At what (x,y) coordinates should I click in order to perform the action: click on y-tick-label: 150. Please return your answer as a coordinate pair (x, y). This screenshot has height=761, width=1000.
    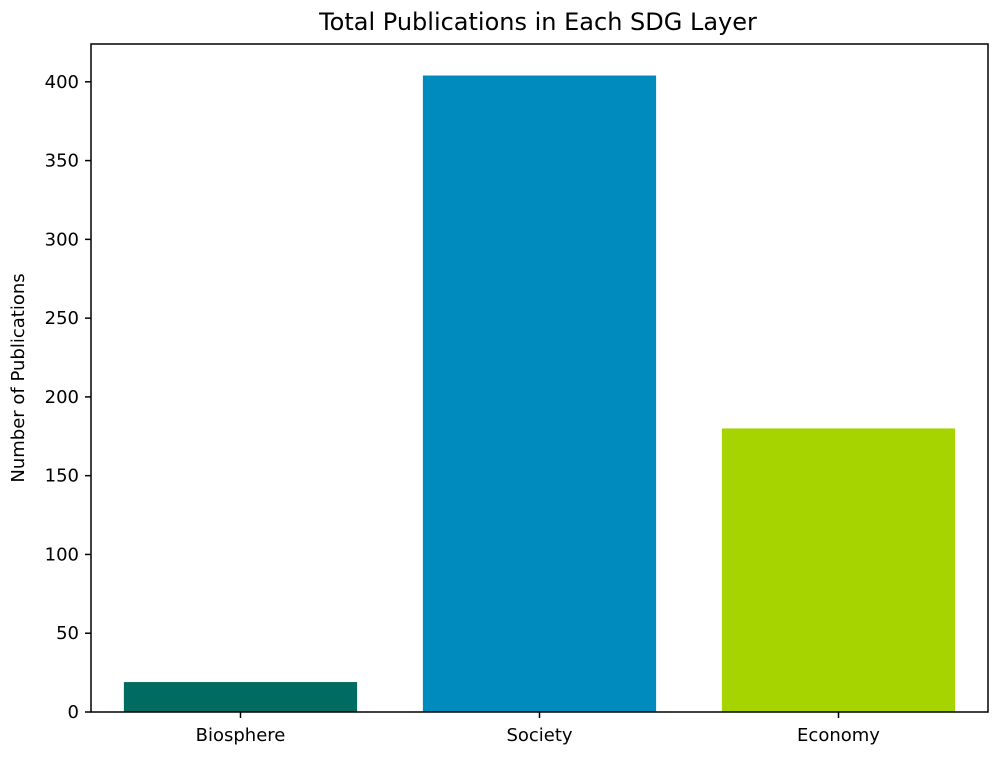
    Looking at the image, I should click on (62, 476).